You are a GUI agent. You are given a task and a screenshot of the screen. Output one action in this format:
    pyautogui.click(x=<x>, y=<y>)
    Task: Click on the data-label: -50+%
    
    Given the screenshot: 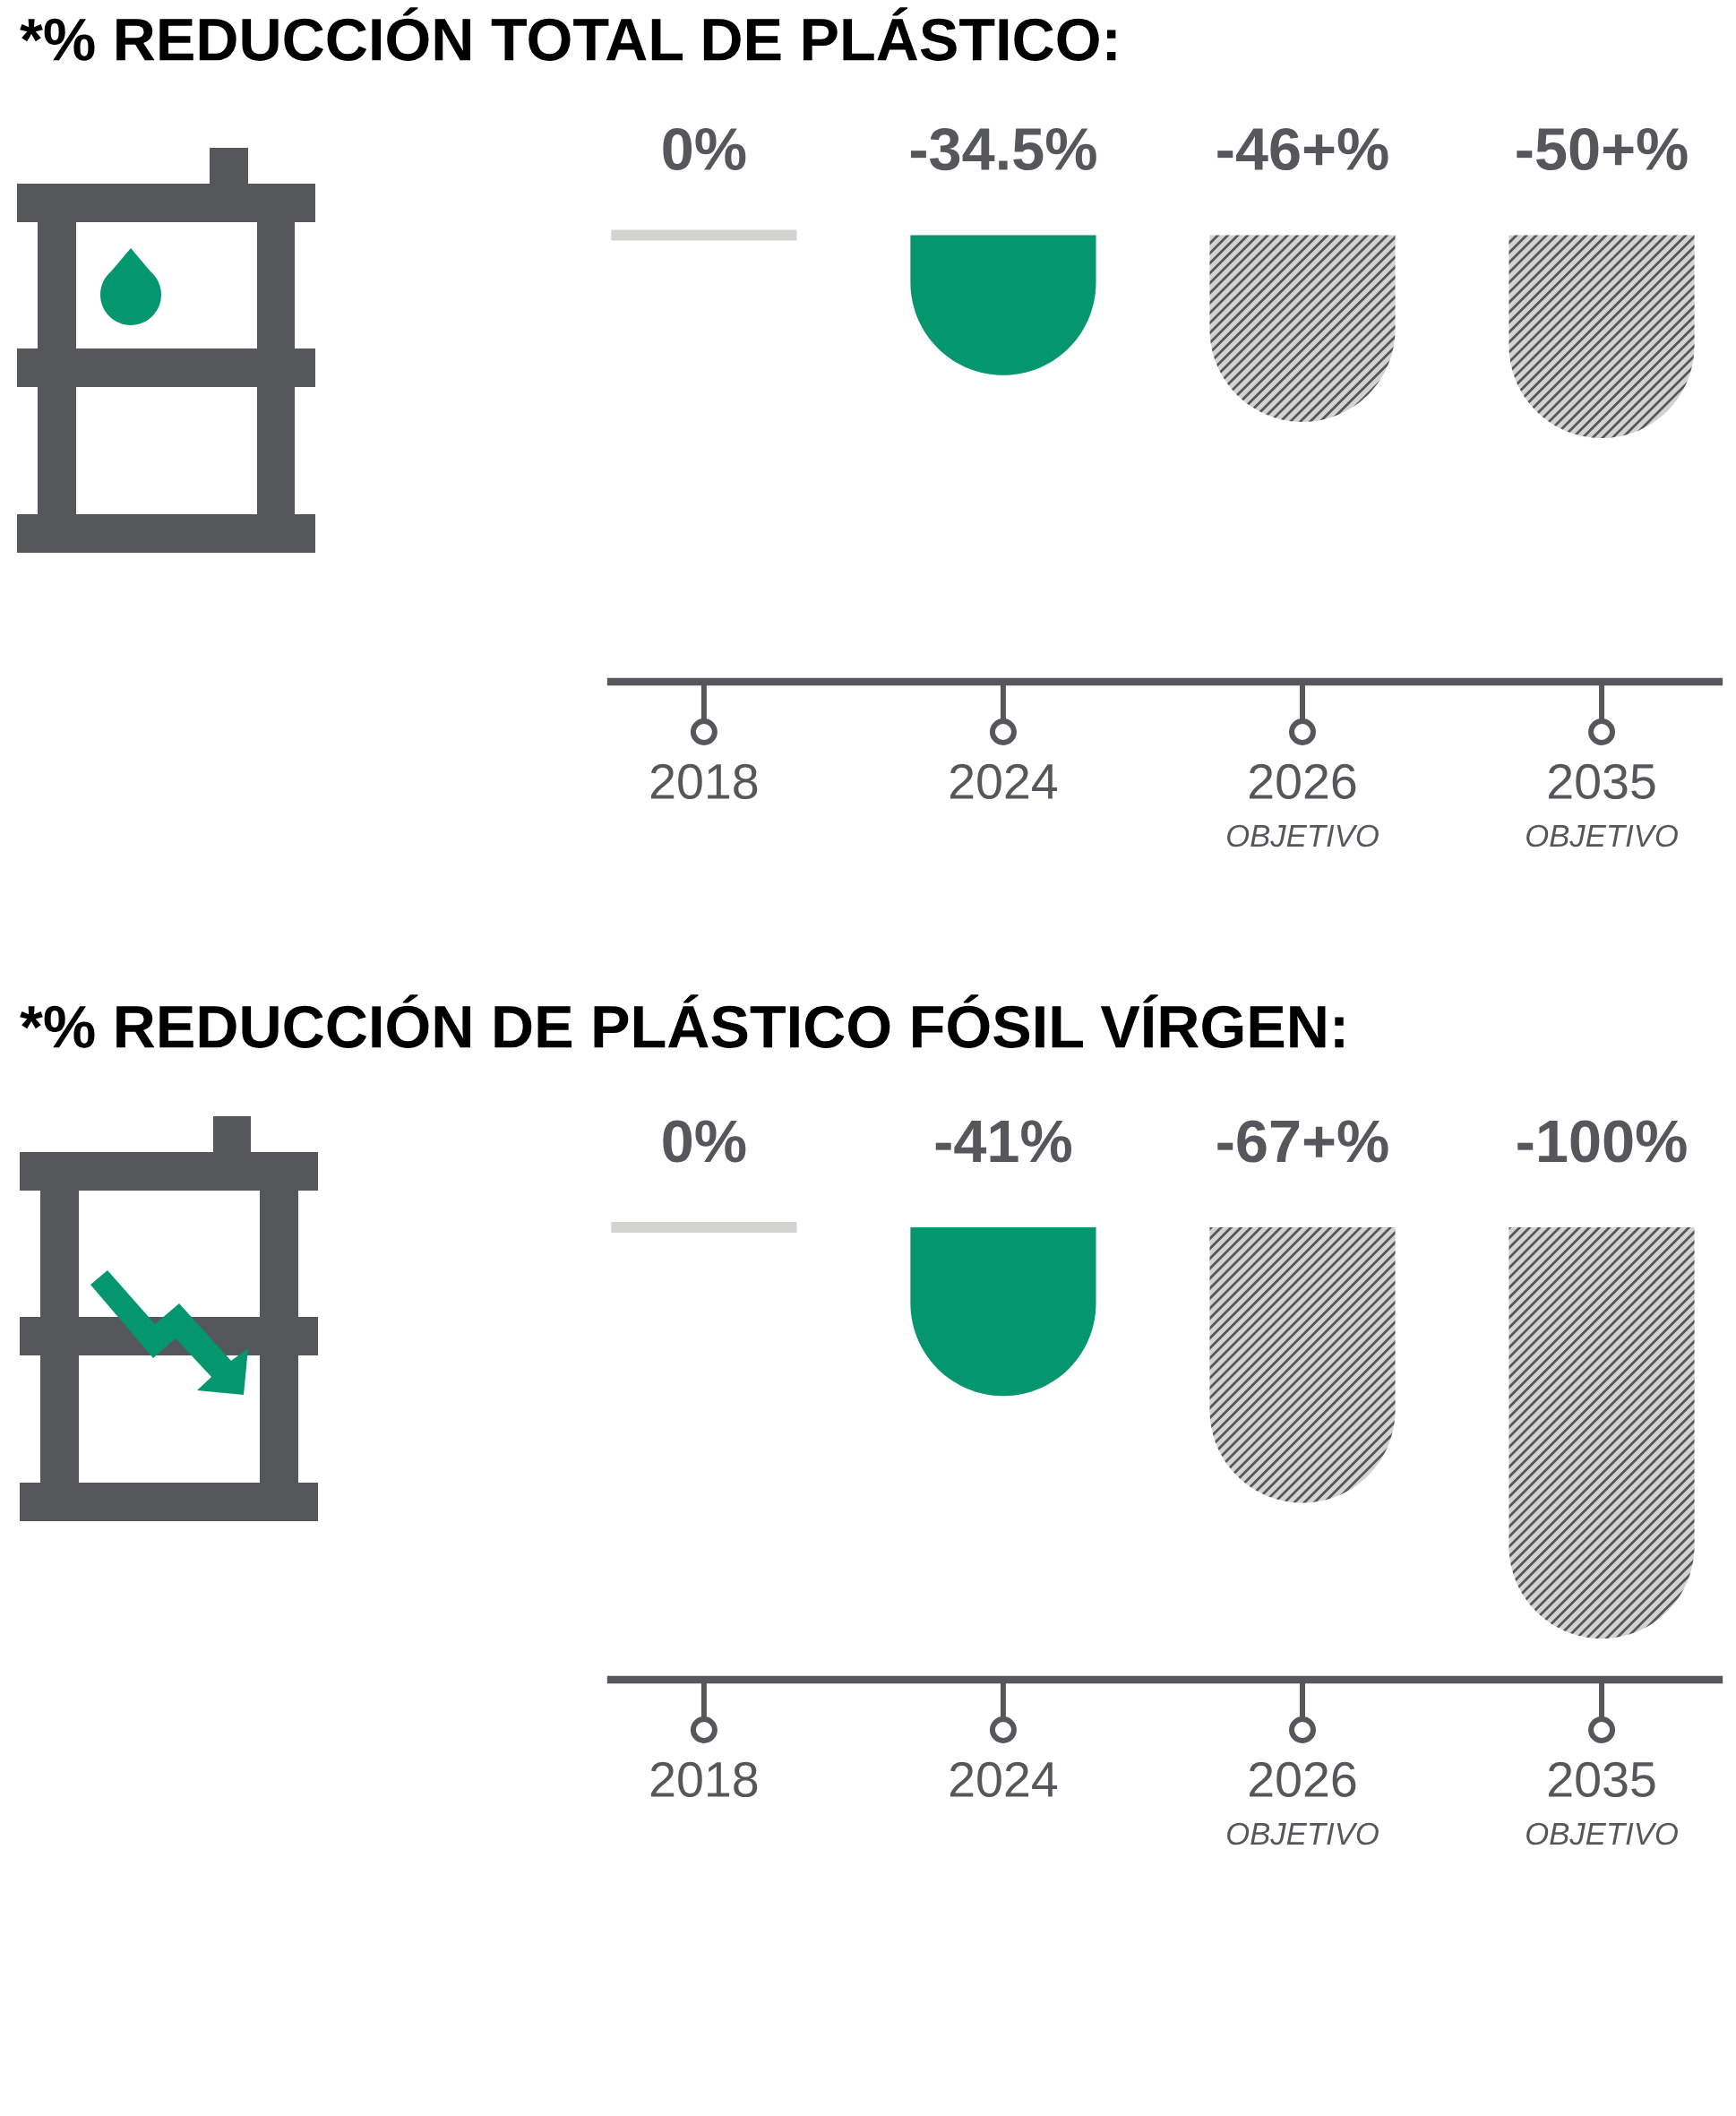 What is the action you would take?
    pyautogui.click(x=1603, y=149)
    